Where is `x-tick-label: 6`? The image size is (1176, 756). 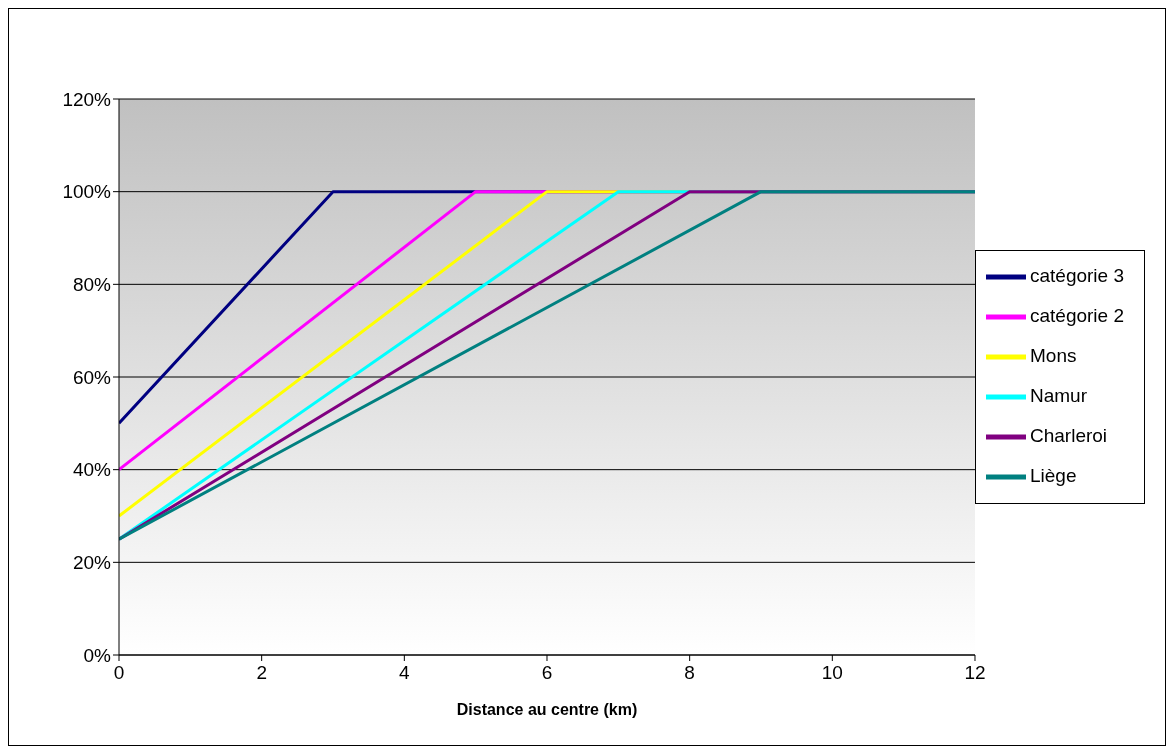
x-tick-label: 6 is located at coordinates (547, 672).